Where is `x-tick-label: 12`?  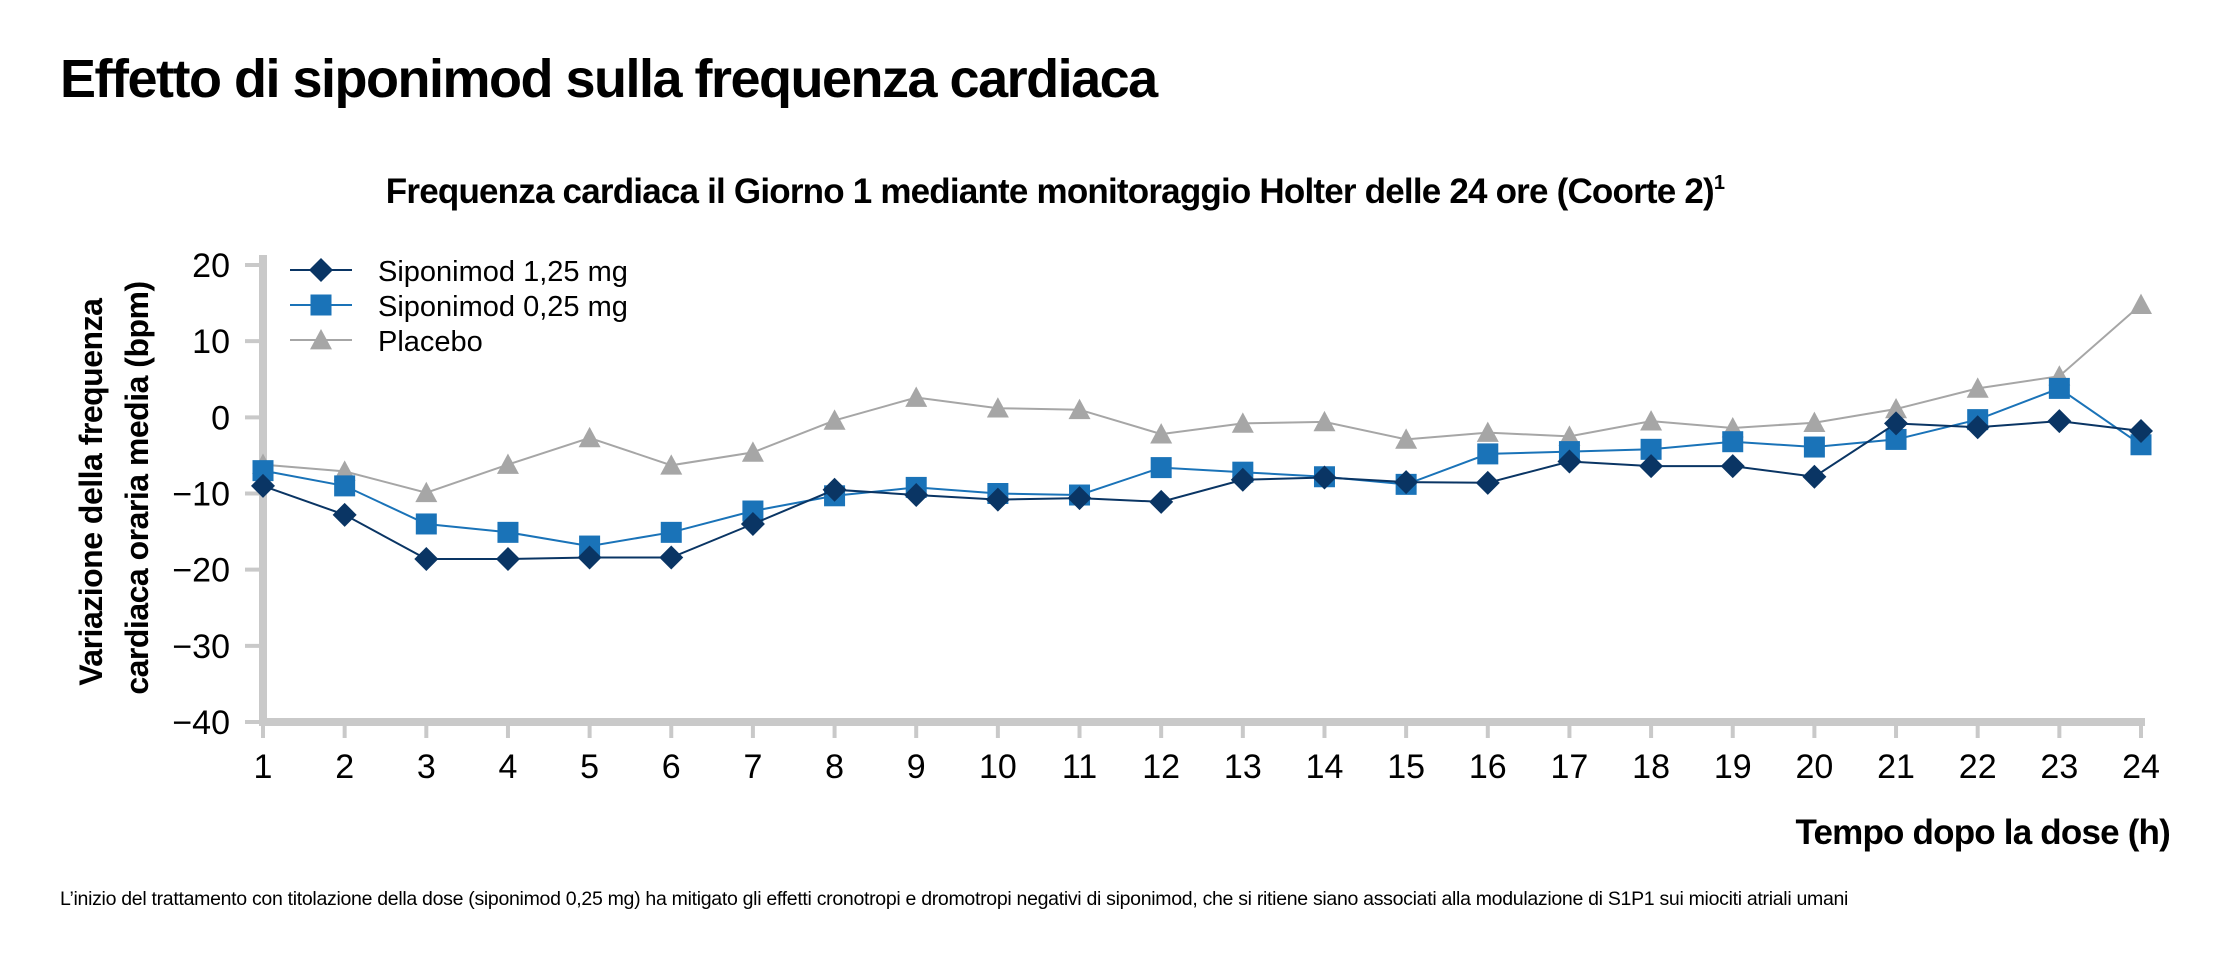
x-tick-label: 12 is located at coordinates (1161, 767).